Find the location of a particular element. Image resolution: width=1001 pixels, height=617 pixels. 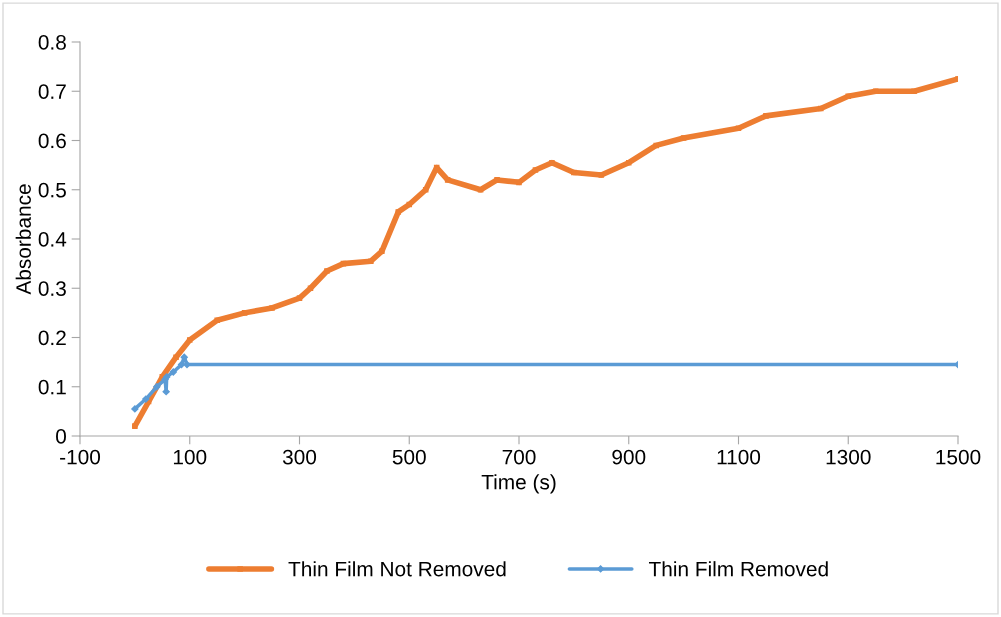

y-tick-label: 0.5 is located at coordinates (52, 190).